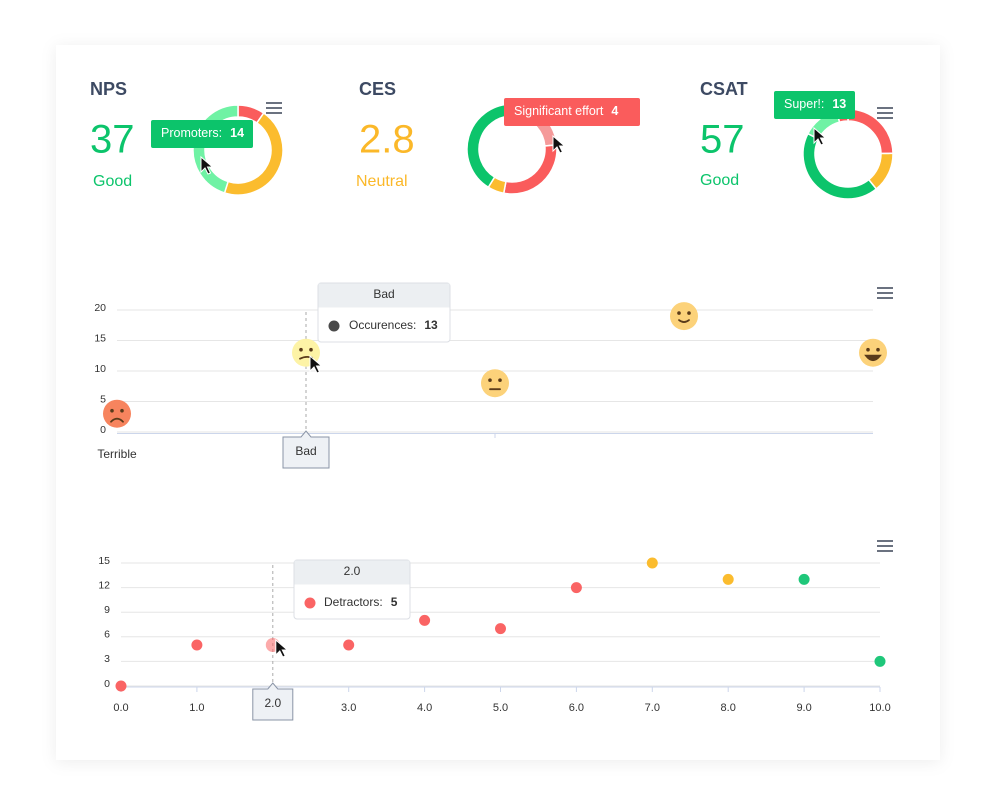 The image size is (998, 811). Describe the element at coordinates (722, 140) in the screenshot. I see `kpi-score: 57` at that location.